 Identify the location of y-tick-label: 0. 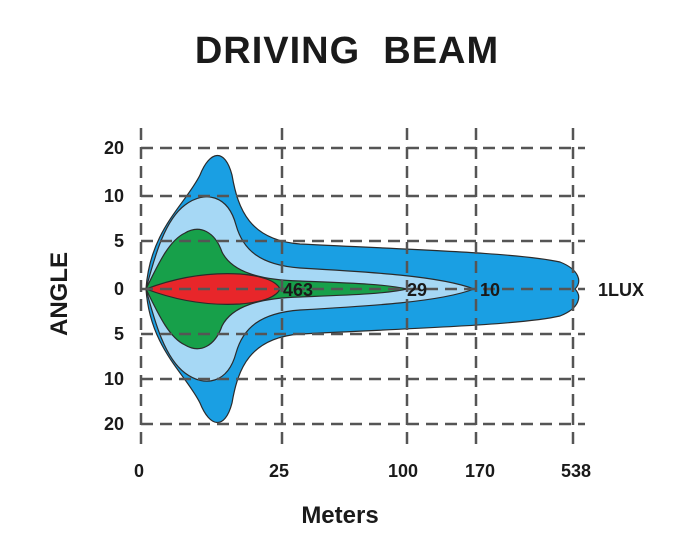
(119, 289).